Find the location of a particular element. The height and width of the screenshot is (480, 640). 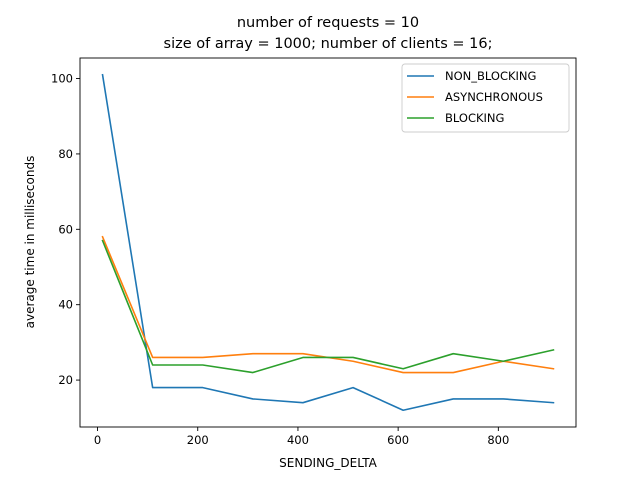

y-tick-label: 20 is located at coordinates (65, 380).